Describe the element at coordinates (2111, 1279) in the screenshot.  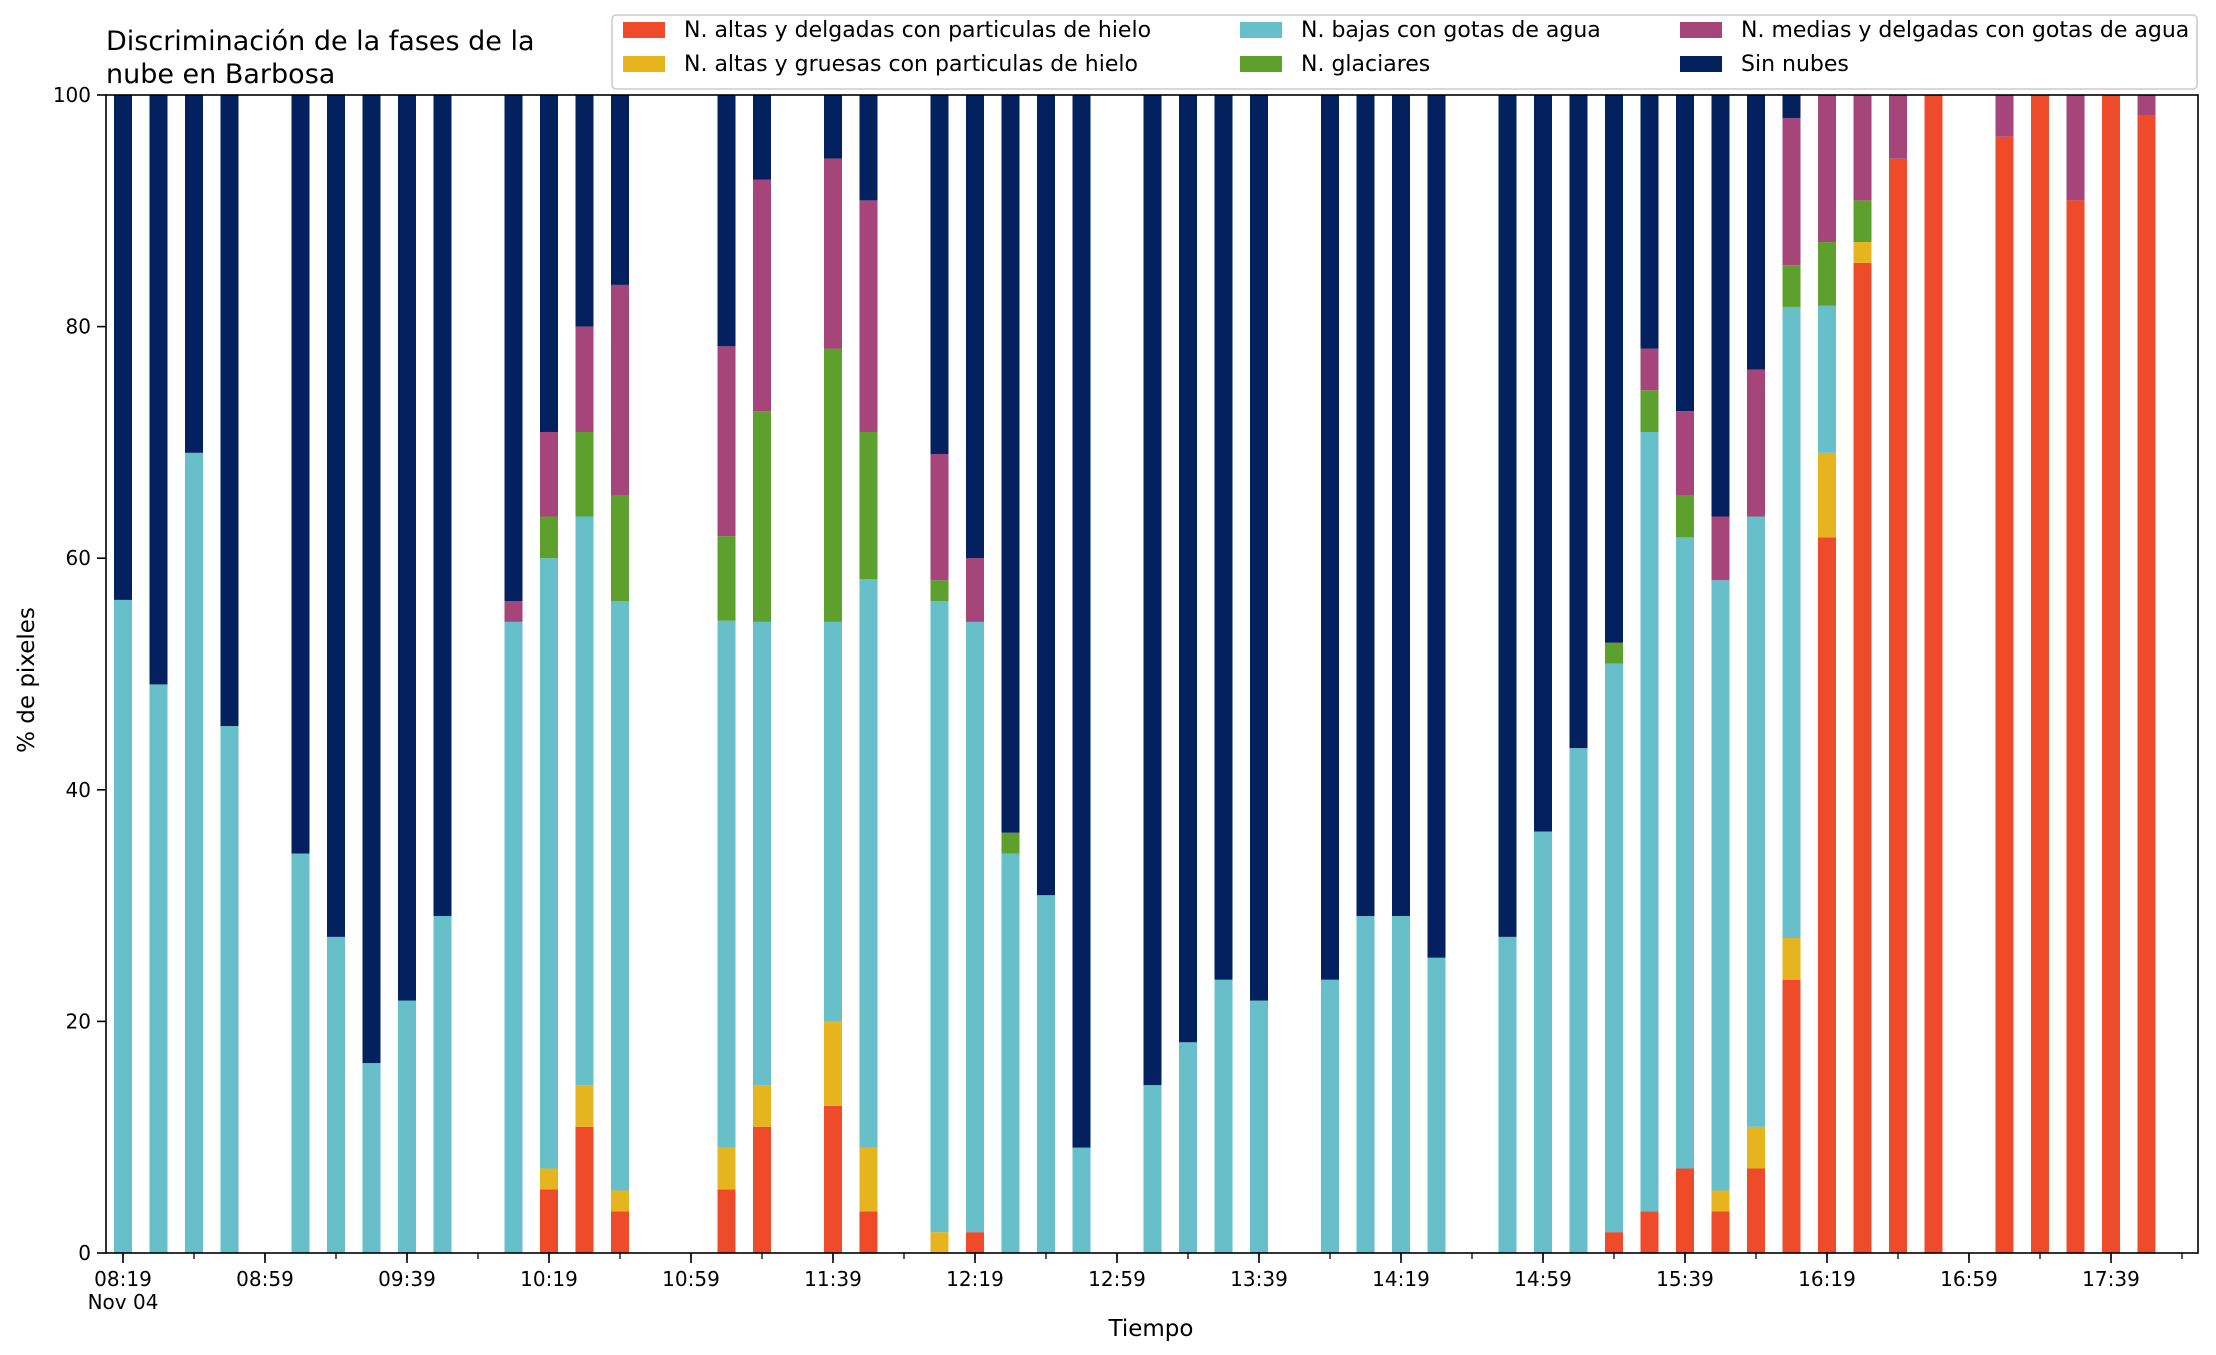
I see `x-tick-label: 17:39` at that location.